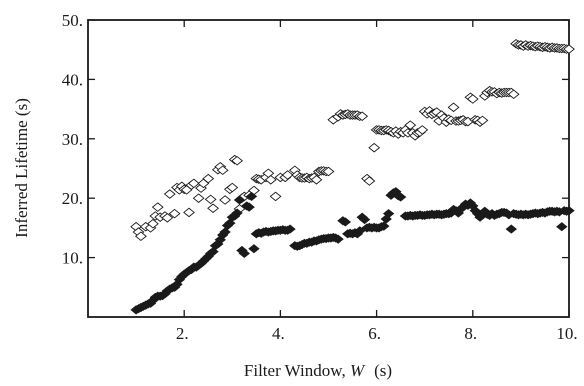 This screenshot has height=386, width=584. Describe the element at coordinates (21, 168) in the screenshot. I see `y-axis-title: Inferred Lifetime (s)` at that location.